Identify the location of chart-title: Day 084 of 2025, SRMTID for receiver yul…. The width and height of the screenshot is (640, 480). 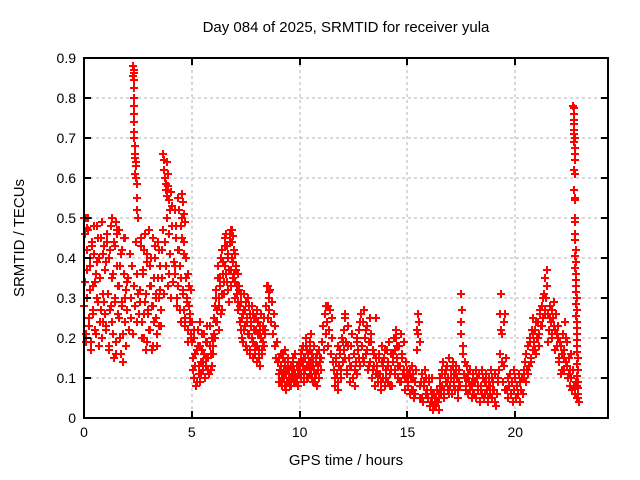
(346, 27).